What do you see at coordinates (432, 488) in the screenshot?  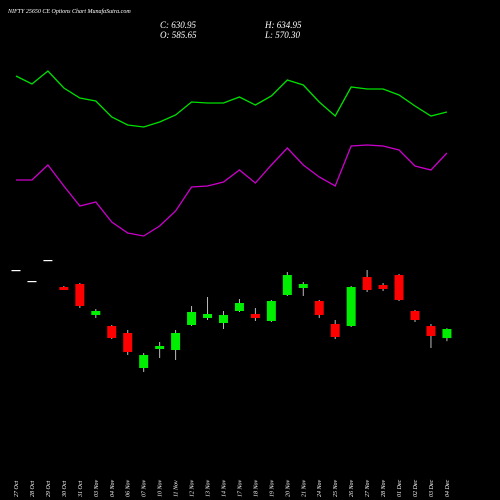 I see `x-tick-label: 03 Dec` at bounding box center [432, 488].